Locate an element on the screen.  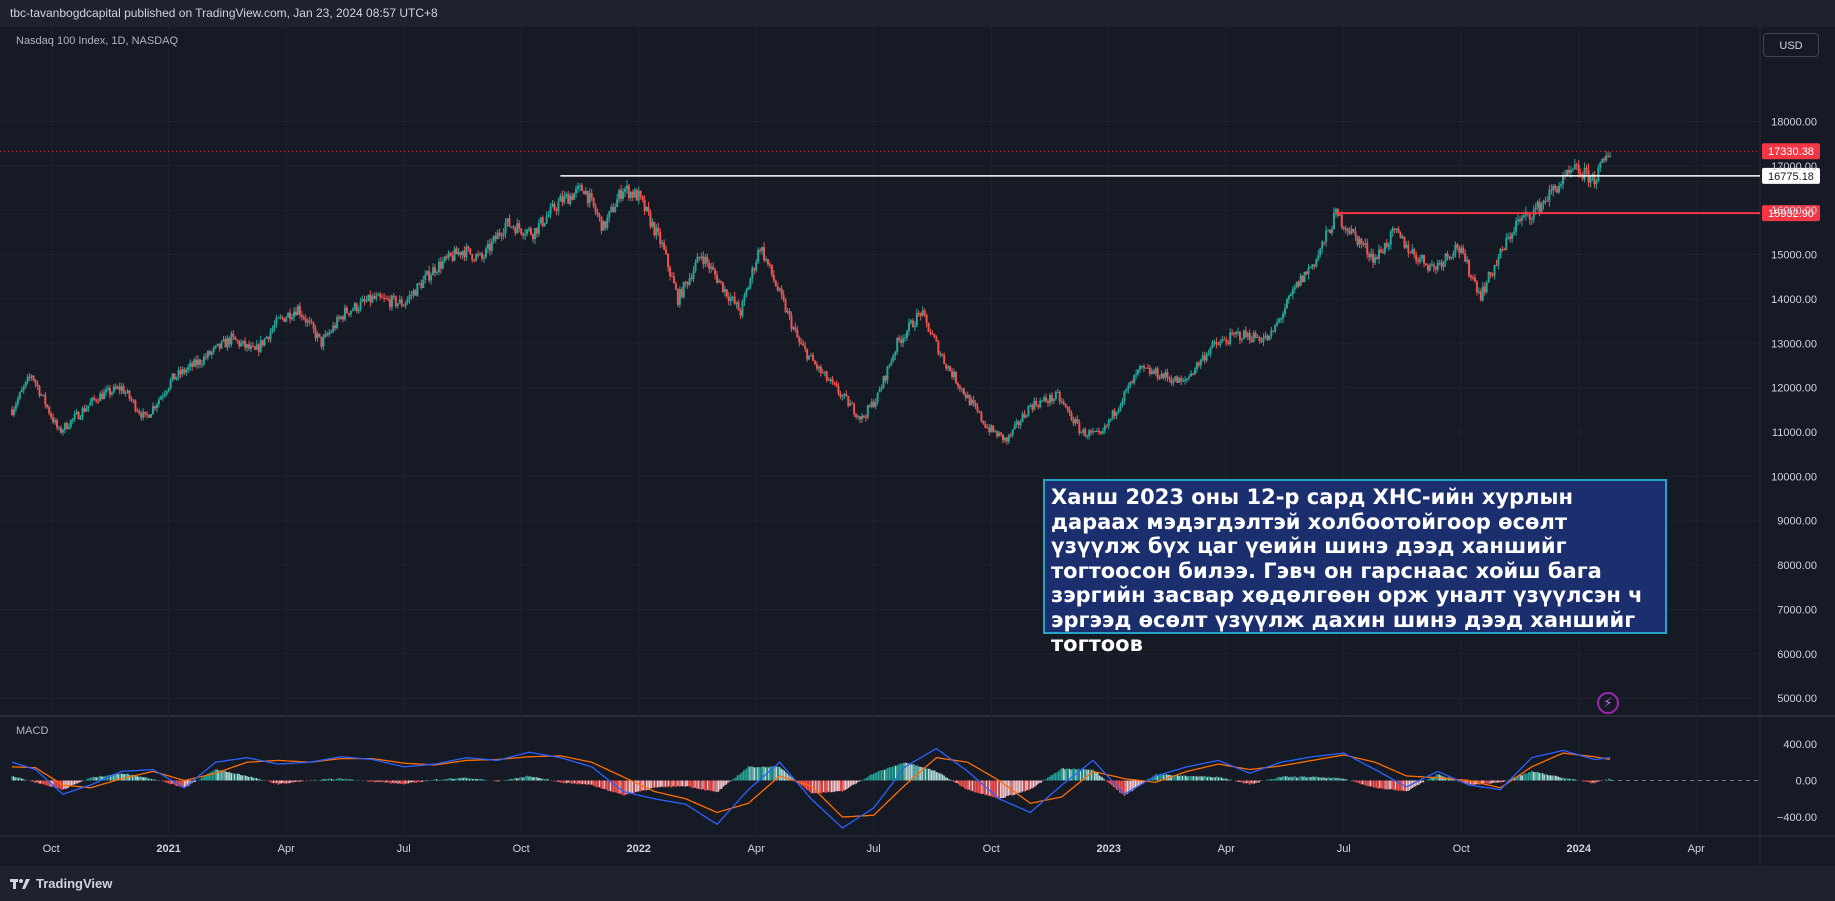
price-tick-label: 5000.00 is located at coordinates (1797, 699).